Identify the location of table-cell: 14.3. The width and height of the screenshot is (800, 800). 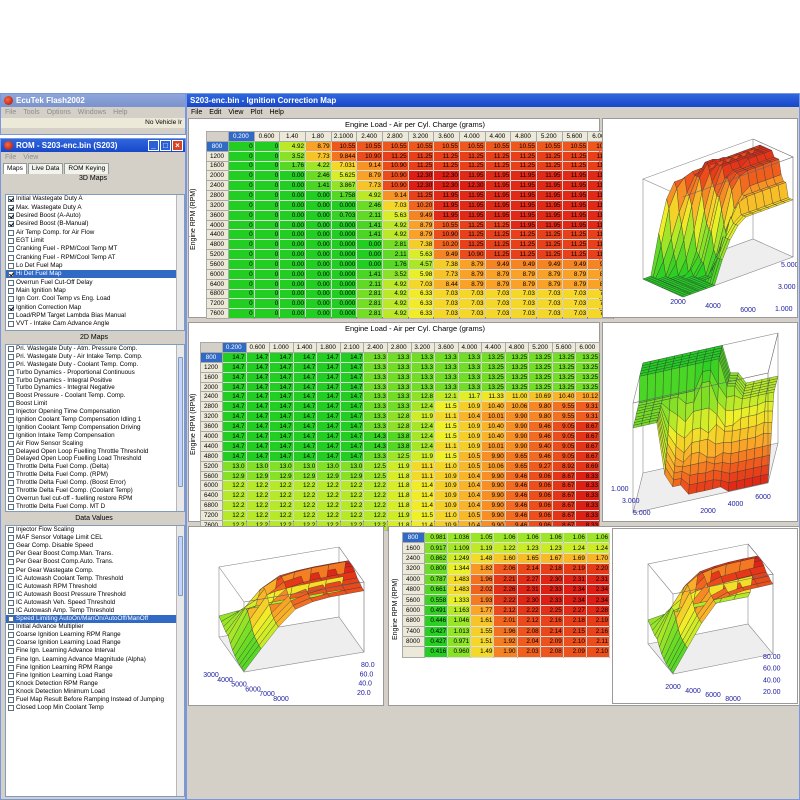
(375, 446).